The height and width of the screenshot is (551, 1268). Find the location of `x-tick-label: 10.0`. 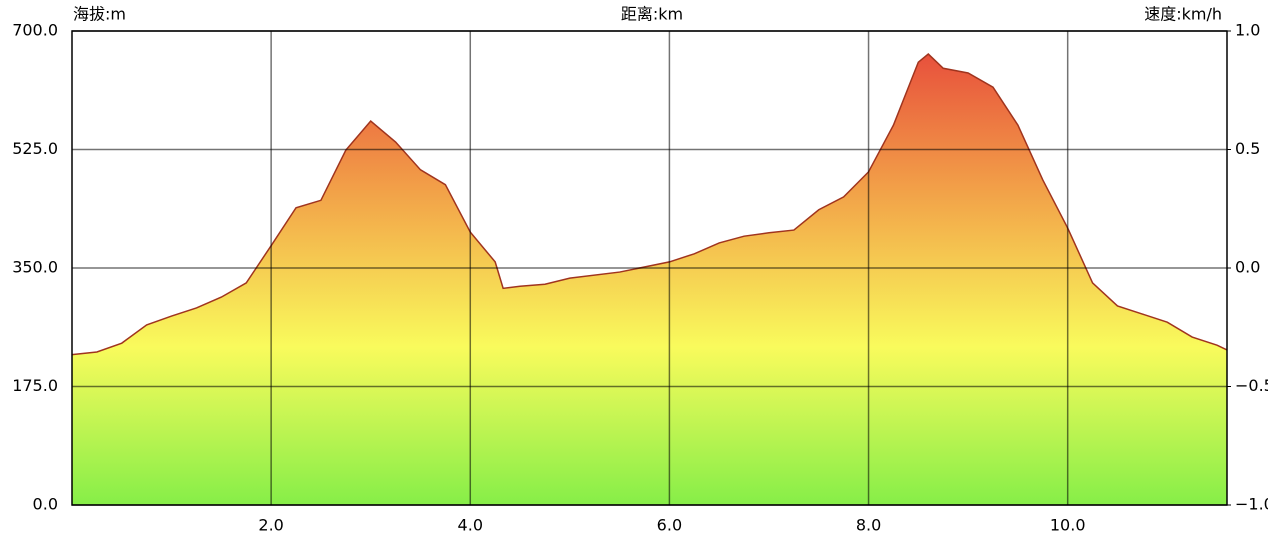

x-tick-label: 10.0 is located at coordinates (1068, 525).